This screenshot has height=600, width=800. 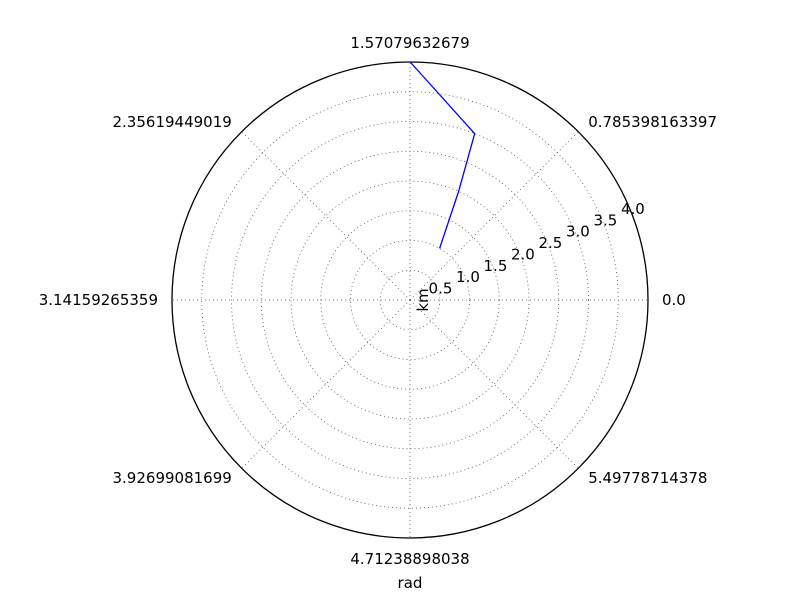 What do you see at coordinates (674, 300) in the screenshot?
I see `theta-tick-label: 0.0` at bounding box center [674, 300].